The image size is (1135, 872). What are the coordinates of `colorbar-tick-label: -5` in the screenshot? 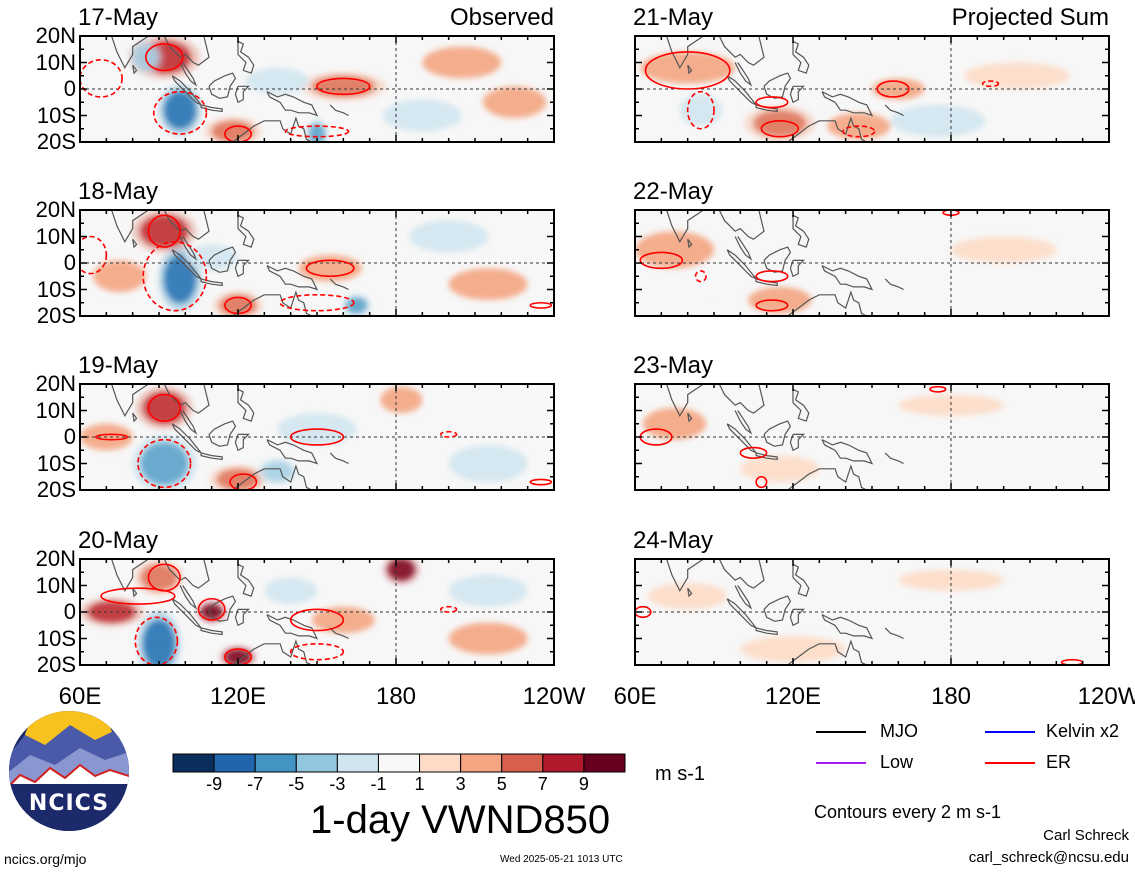 It's located at (296, 784).